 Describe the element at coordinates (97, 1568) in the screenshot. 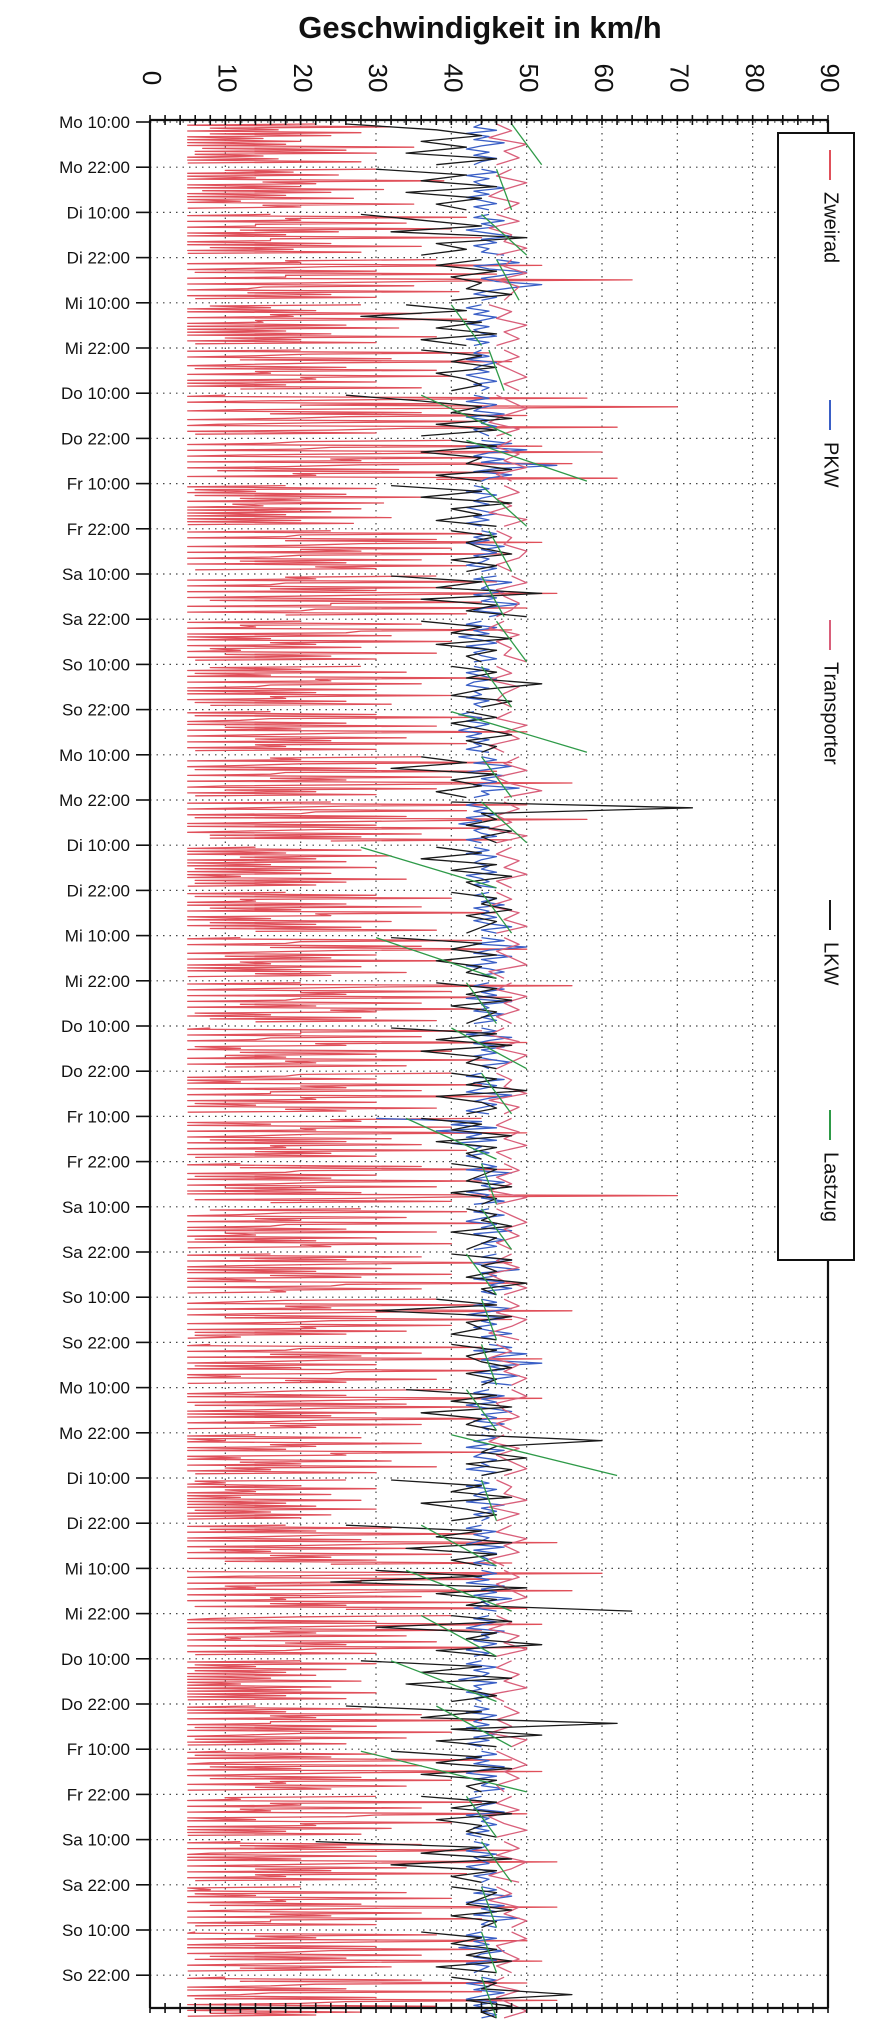

I see `time-tick-label: Mi 10:00` at that location.